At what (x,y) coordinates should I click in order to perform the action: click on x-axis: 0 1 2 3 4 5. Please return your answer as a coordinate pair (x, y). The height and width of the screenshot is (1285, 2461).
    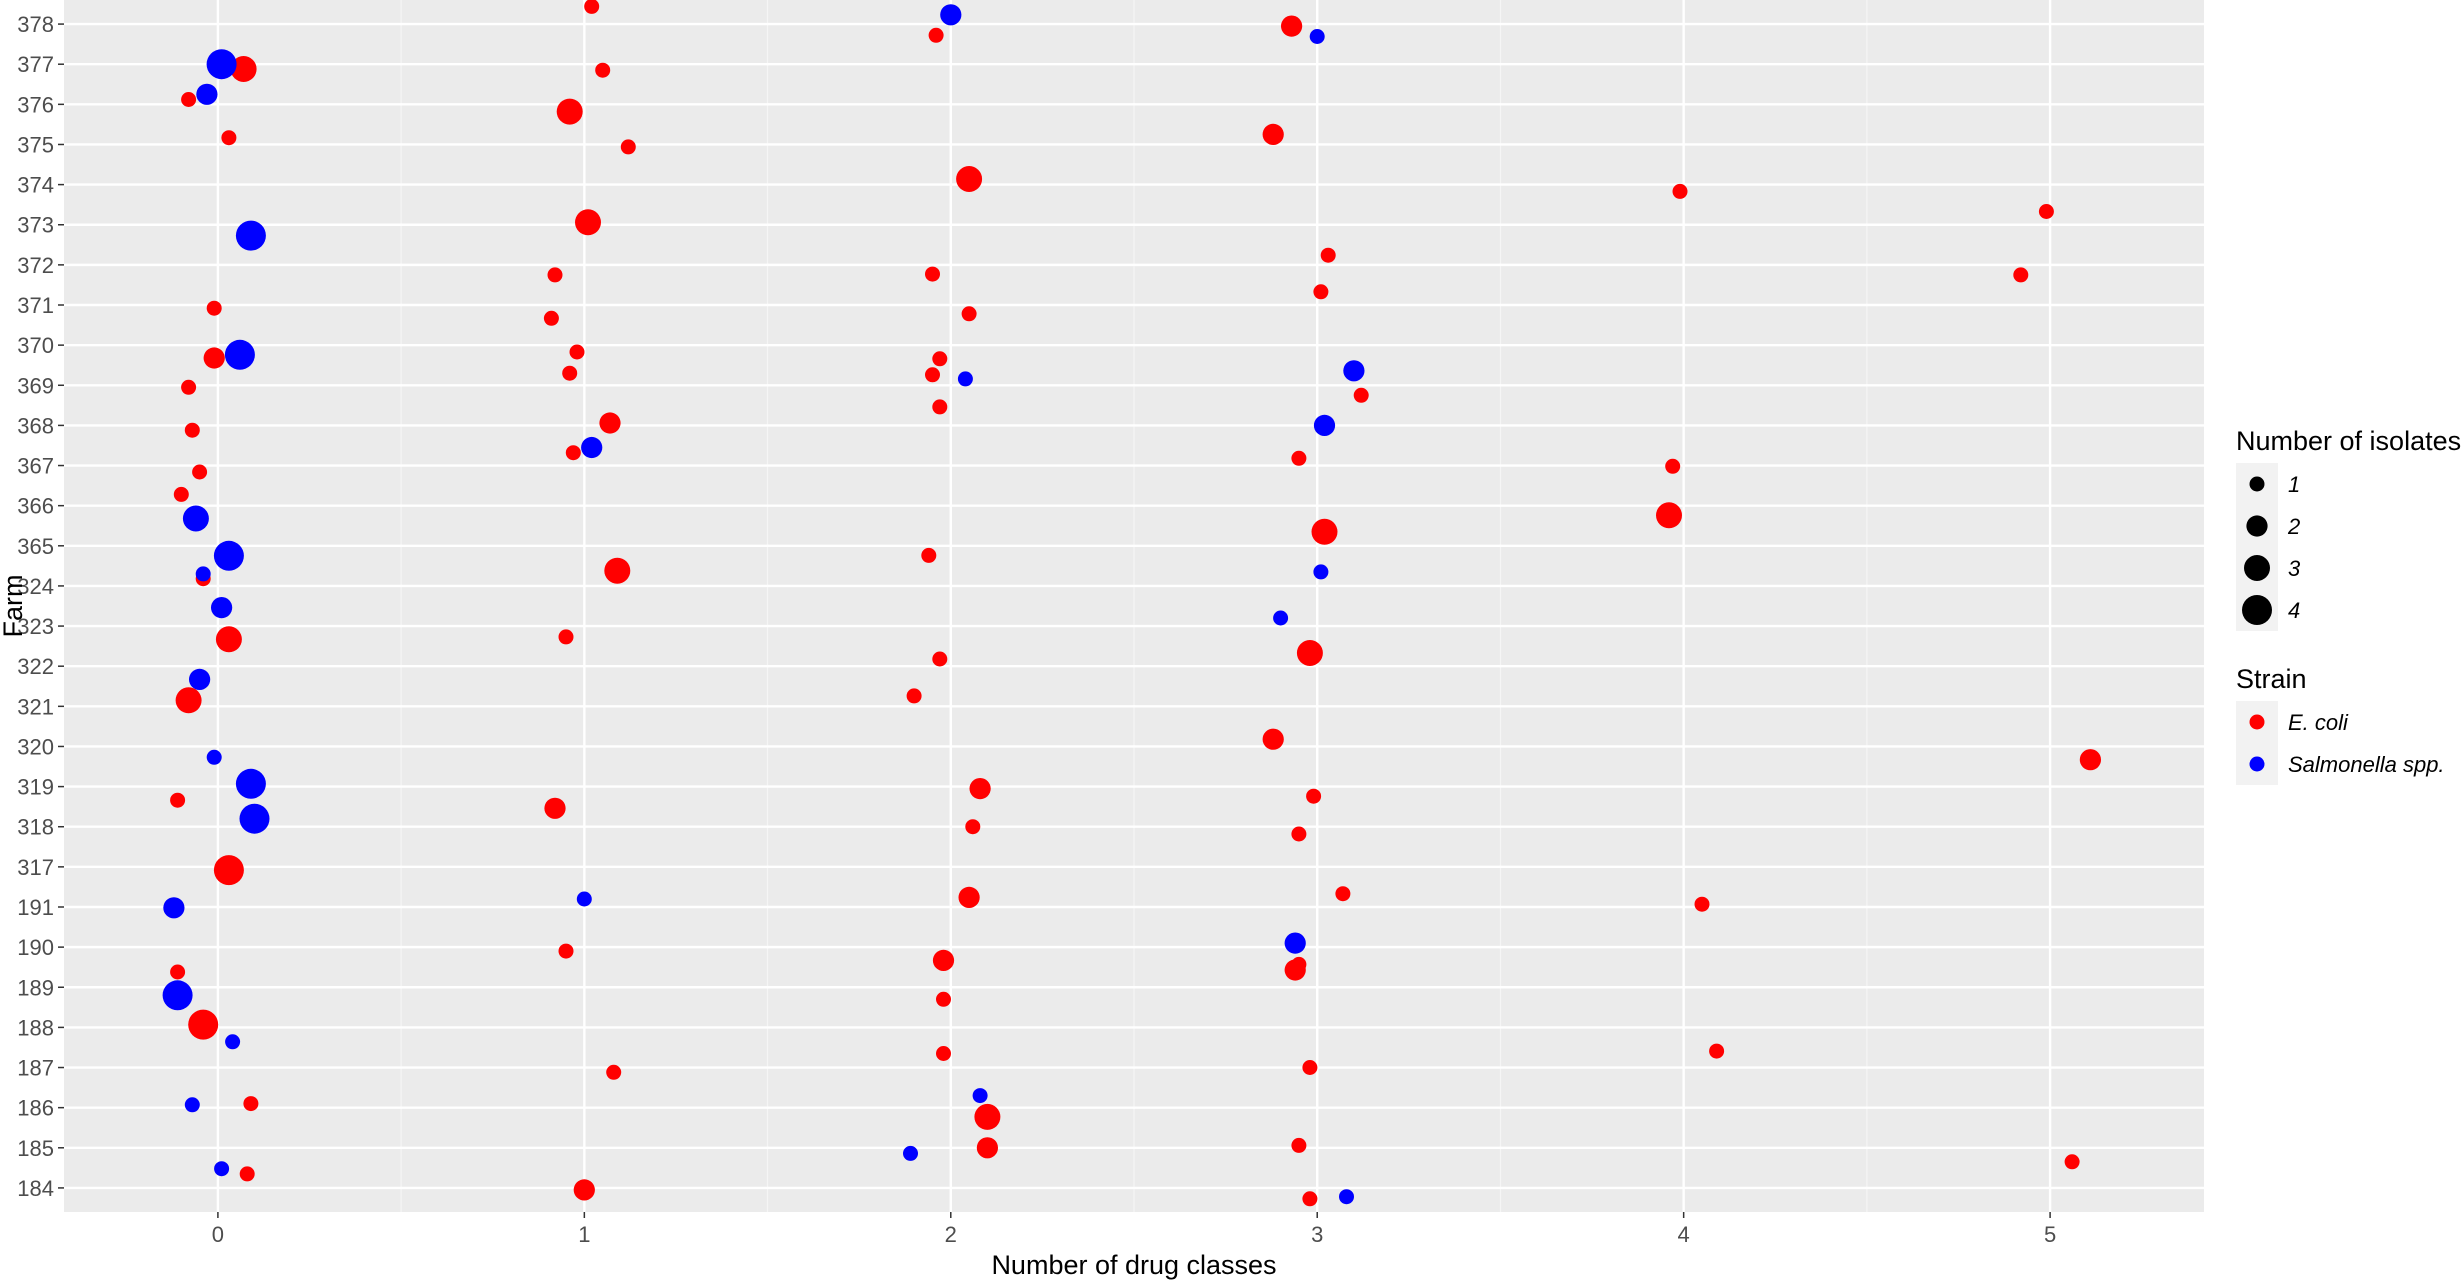
    Looking at the image, I should click on (1134, 1229).